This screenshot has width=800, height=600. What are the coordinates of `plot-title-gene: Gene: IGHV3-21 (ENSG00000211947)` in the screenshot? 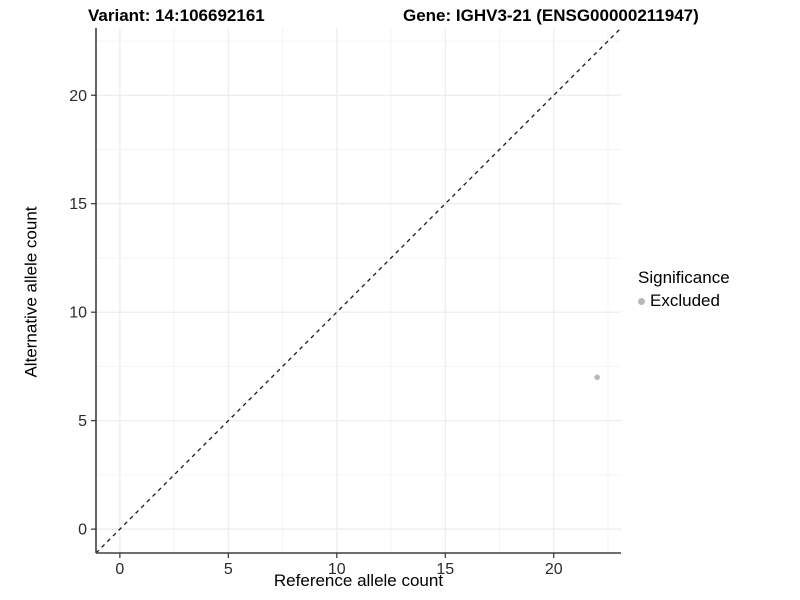 It's located at (551, 15).